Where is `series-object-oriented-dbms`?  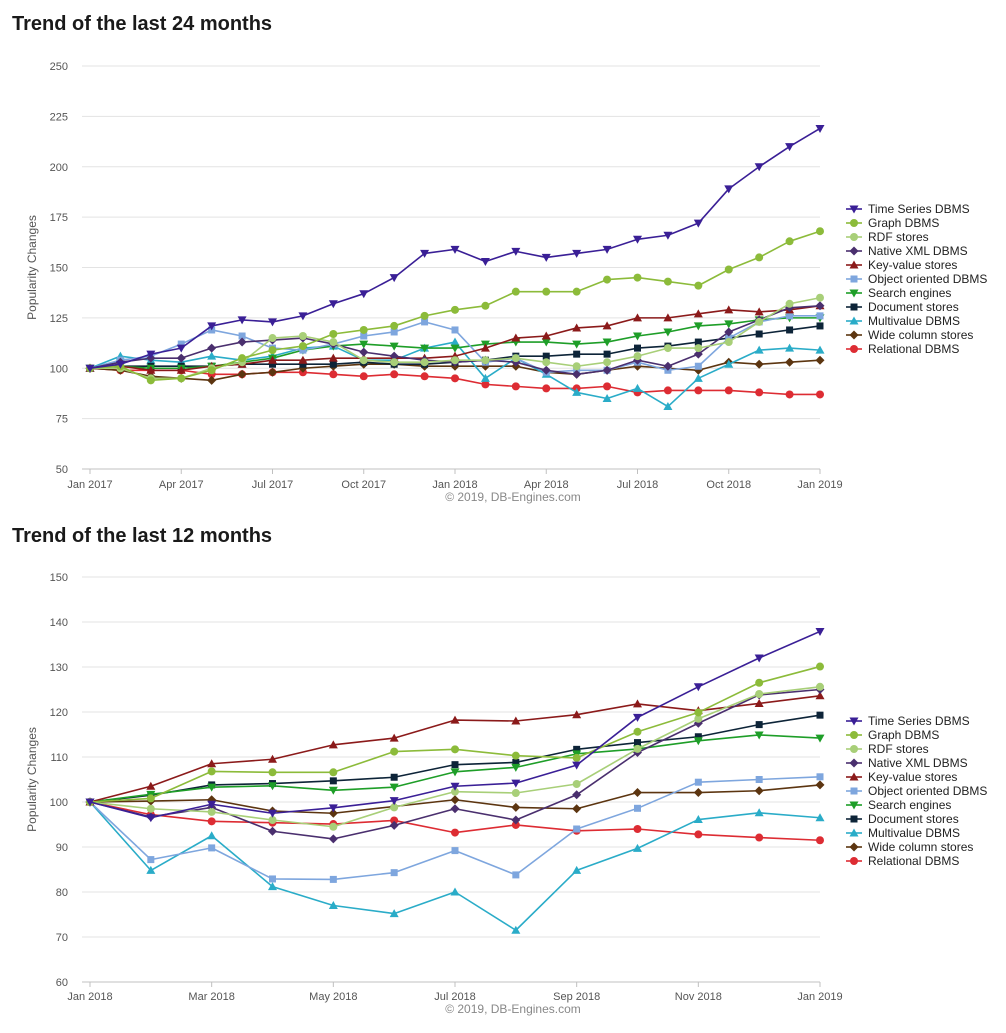
series-object-oriented-dbms is located at coordinates (455, 828).